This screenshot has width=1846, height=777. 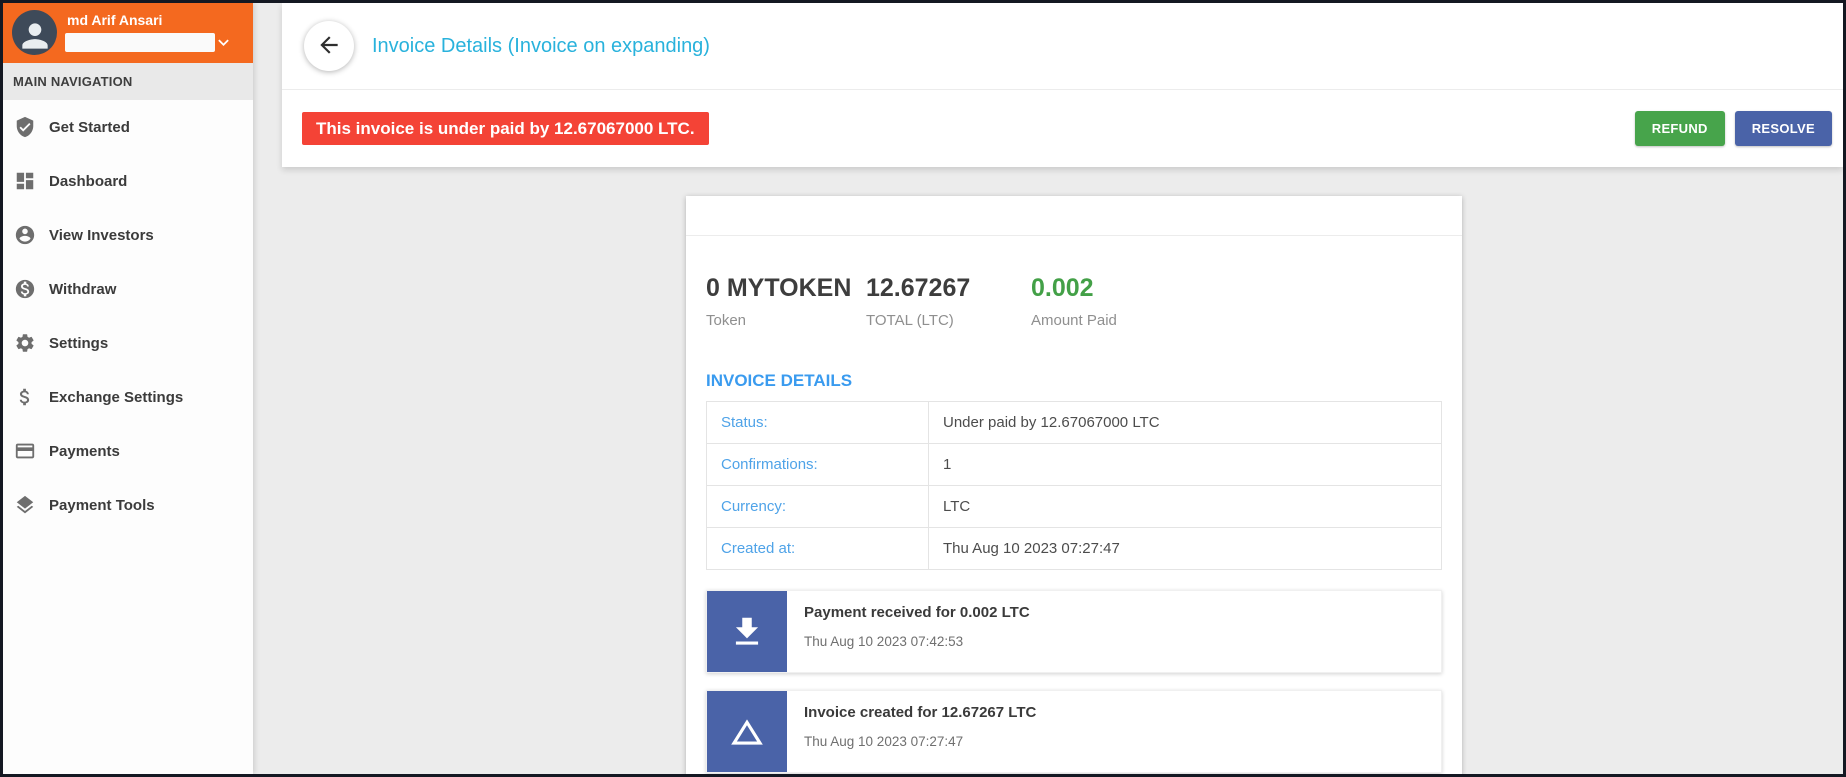 I want to click on credit-card-icon, so click(x=25, y=451).